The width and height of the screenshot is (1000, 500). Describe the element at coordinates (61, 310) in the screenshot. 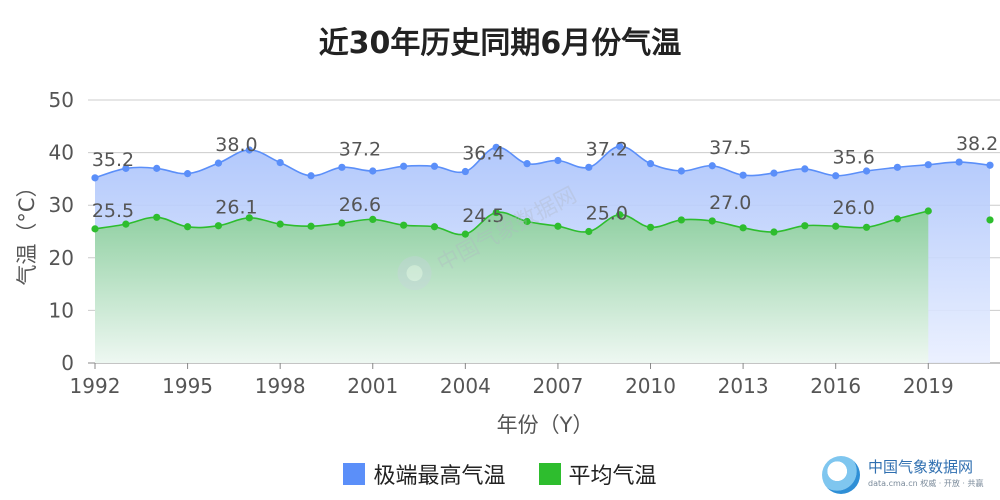

I see `y-tick-label-10: 10` at that location.